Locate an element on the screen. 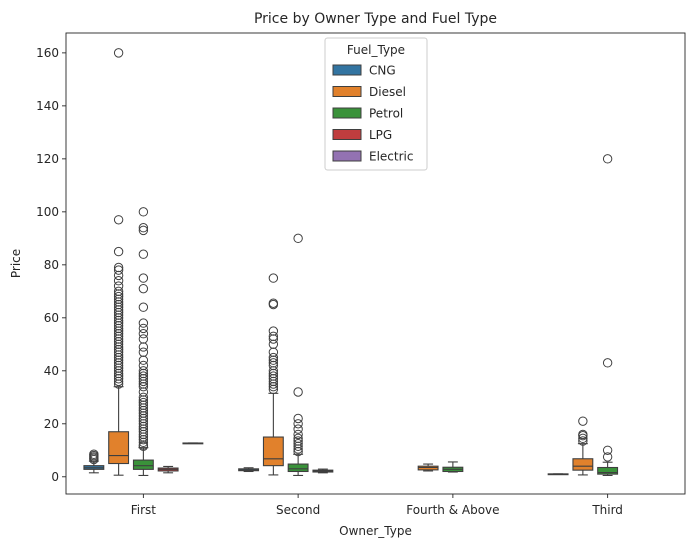 Image resolution: width=695 pixels, height=547 pixels. y-tick-label: 40 is located at coordinates (51, 371).